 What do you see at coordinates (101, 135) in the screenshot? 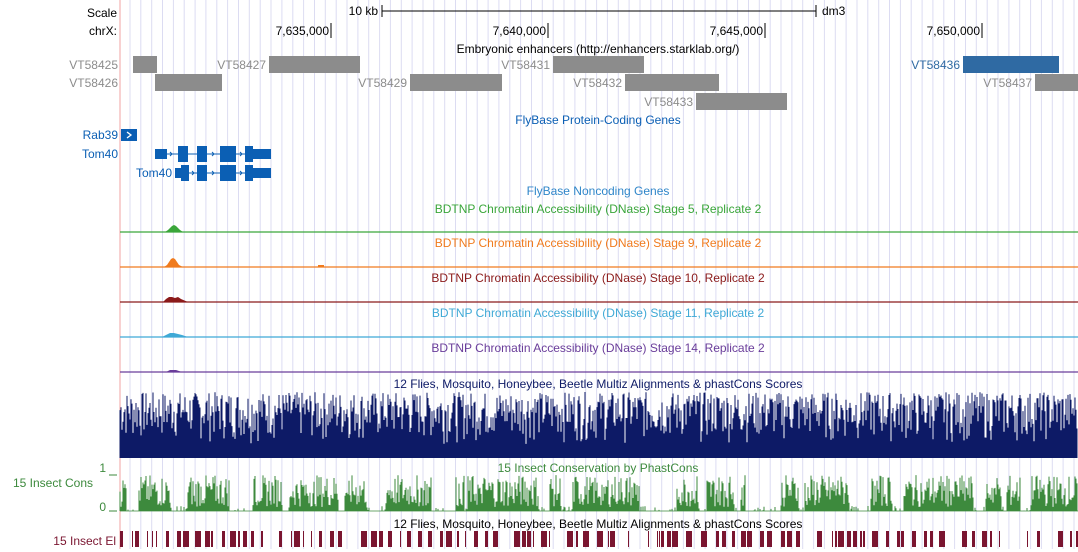
I see `gene-label-rab39: Rab39` at bounding box center [101, 135].